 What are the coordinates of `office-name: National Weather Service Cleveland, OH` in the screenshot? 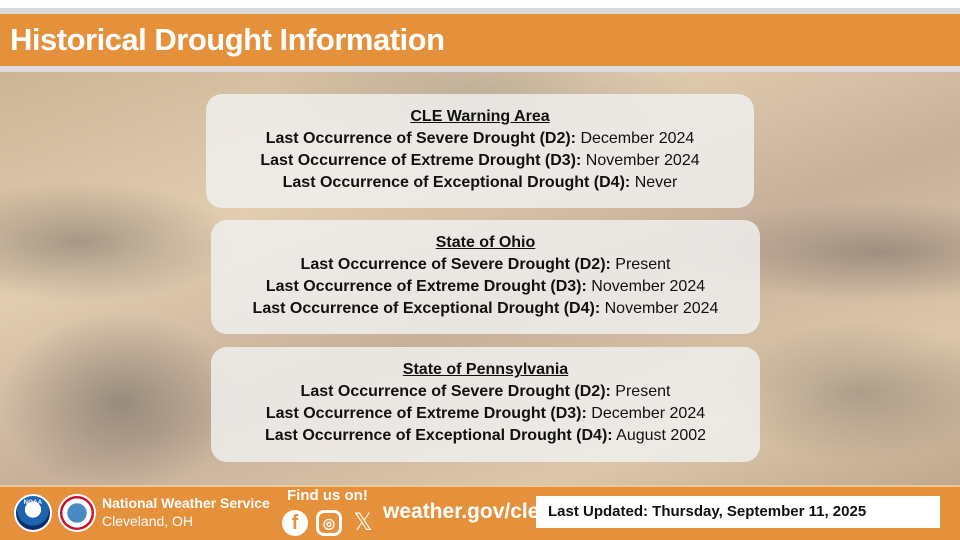 It's located at (186, 512).